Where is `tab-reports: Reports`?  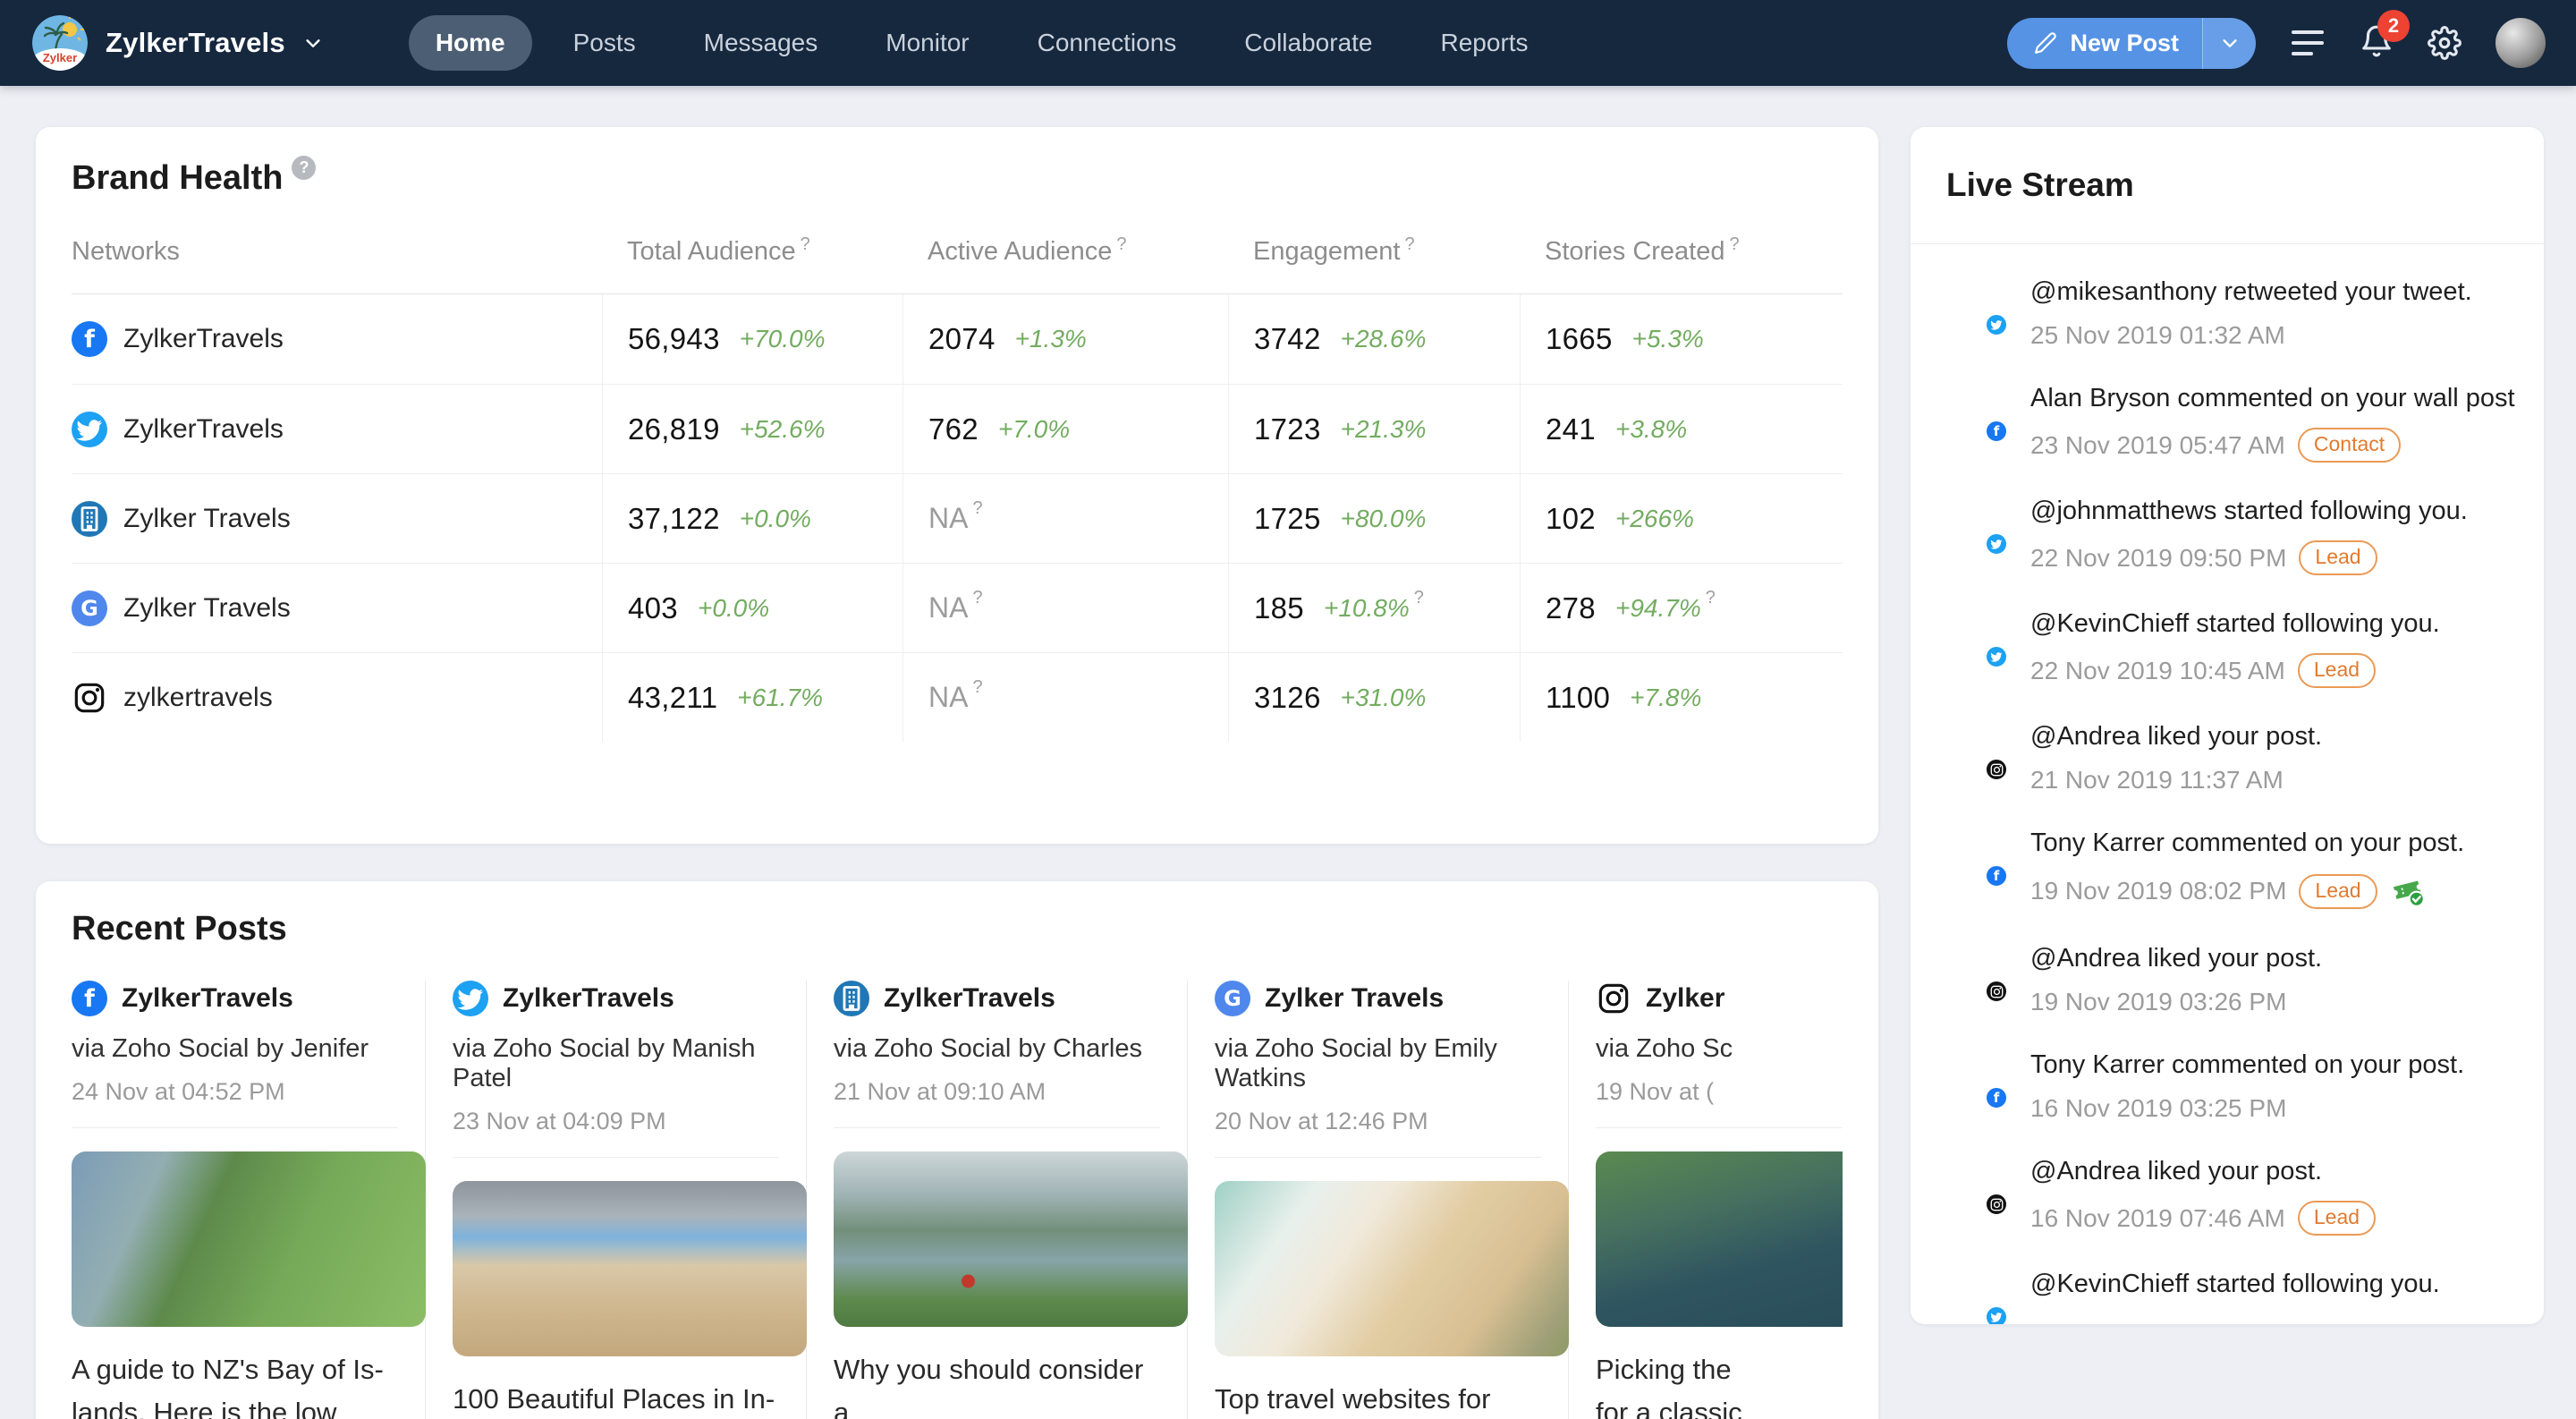
tab-reports: Reports is located at coordinates (1484, 42).